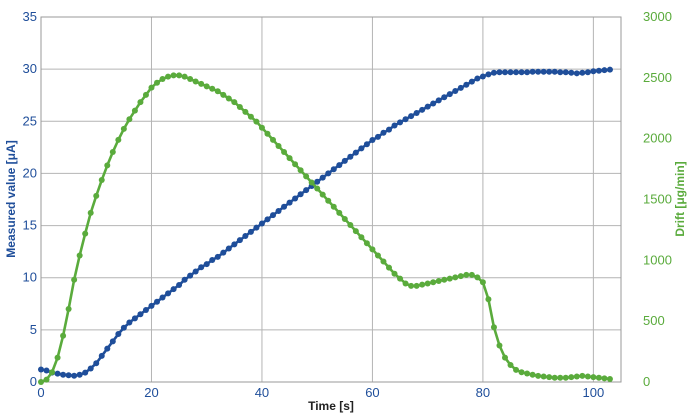 This screenshot has width=699, height=418. What do you see at coordinates (33, 329) in the screenshot?
I see `left-y-tick-label: 5` at bounding box center [33, 329].